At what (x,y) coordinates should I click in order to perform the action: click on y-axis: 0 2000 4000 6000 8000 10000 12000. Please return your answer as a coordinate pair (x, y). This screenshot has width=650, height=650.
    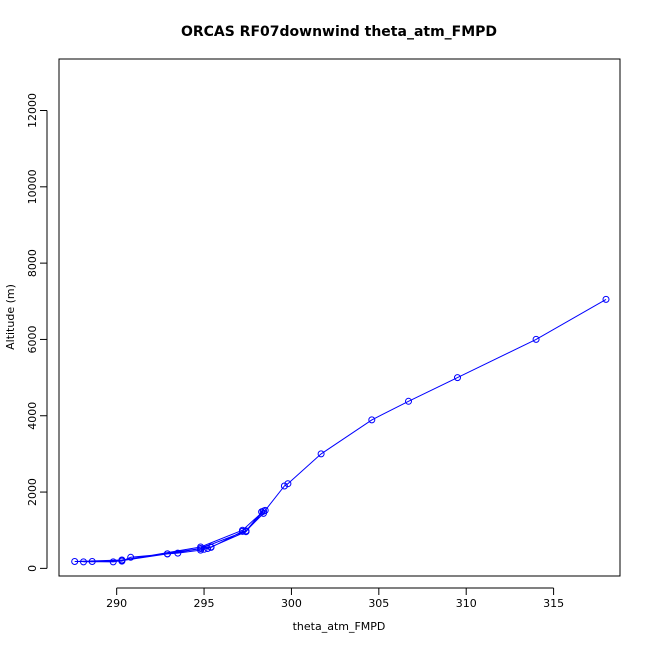
    Looking at the image, I should click on (37, 332).